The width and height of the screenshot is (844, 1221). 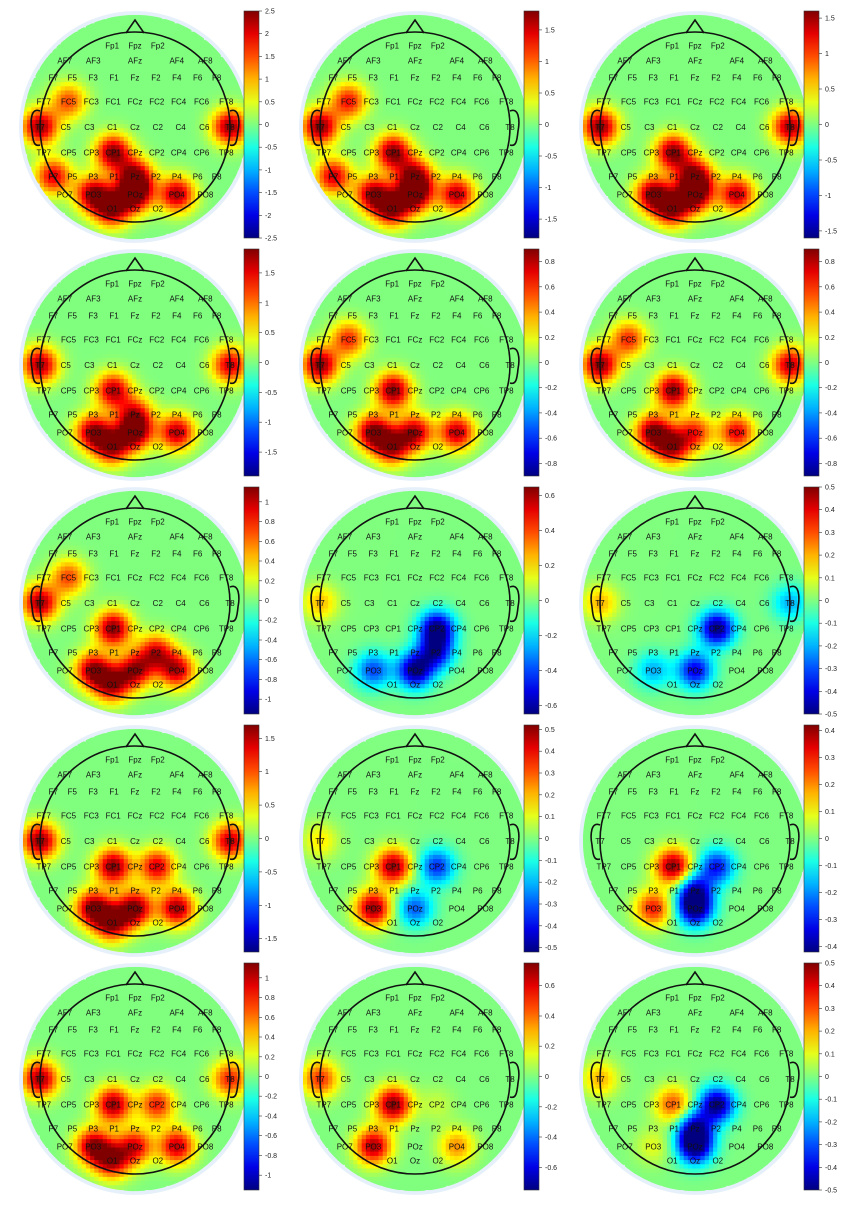 What do you see at coordinates (550, 774) in the screenshot?
I see `colorbar-tick-label: 0.3` at bounding box center [550, 774].